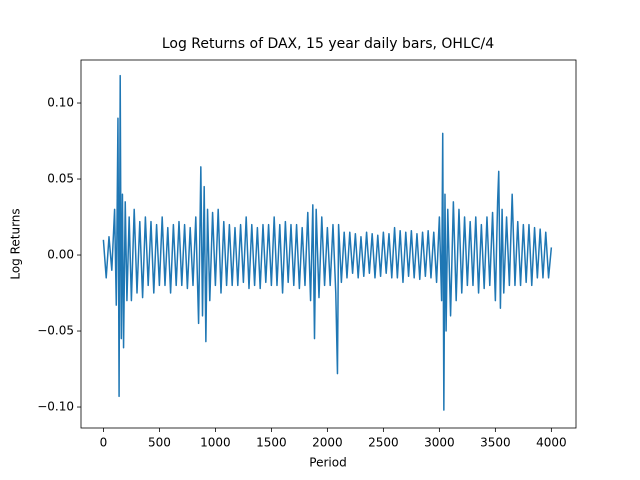  I want to click on x-tick-label: 4000, so click(551, 443).